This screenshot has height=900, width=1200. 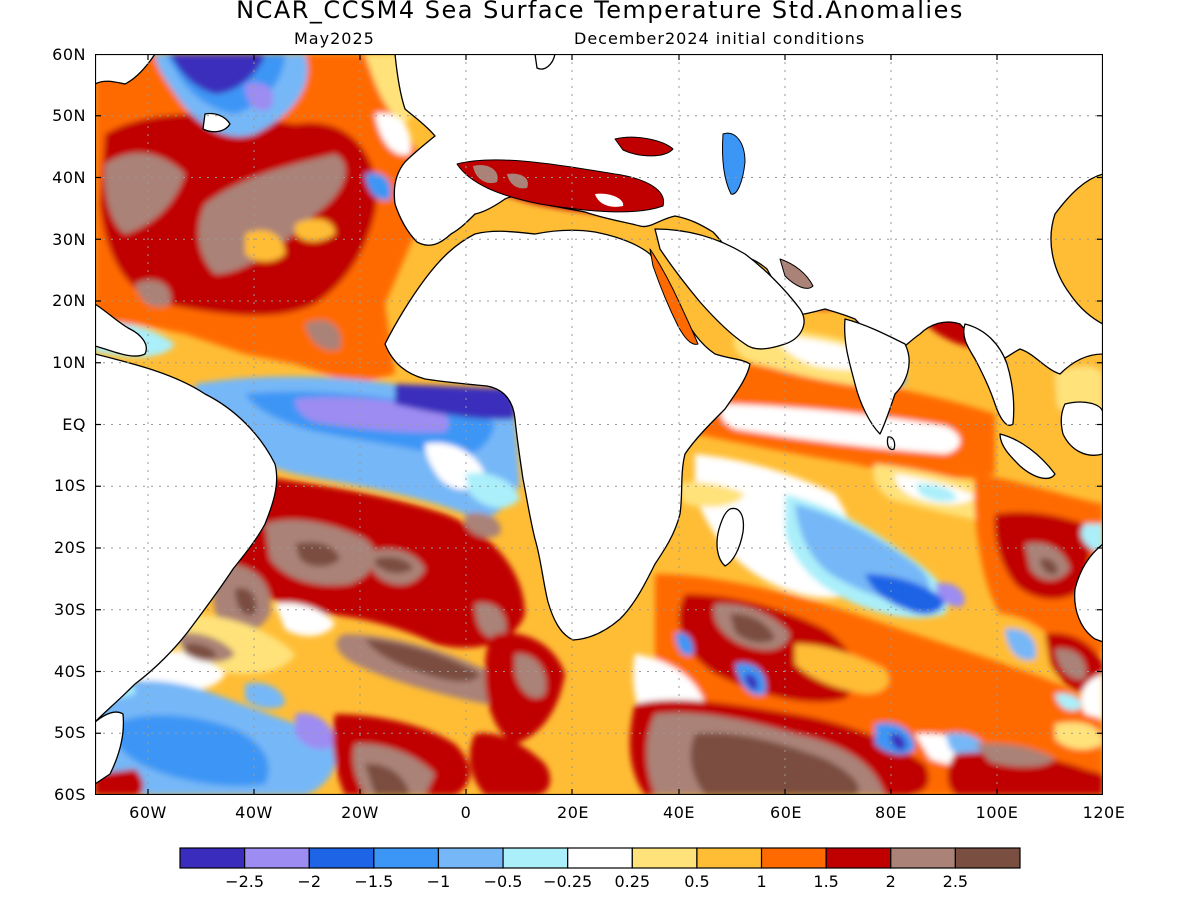 What do you see at coordinates (360, 812) in the screenshot?
I see `lon-label-20w: 20W` at bounding box center [360, 812].